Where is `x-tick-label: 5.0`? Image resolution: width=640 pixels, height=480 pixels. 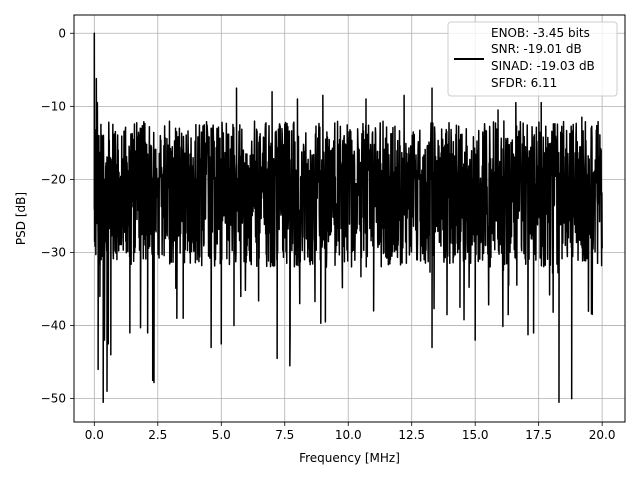
x-tick-label: 5.0 is located at coordinates (221, 435).